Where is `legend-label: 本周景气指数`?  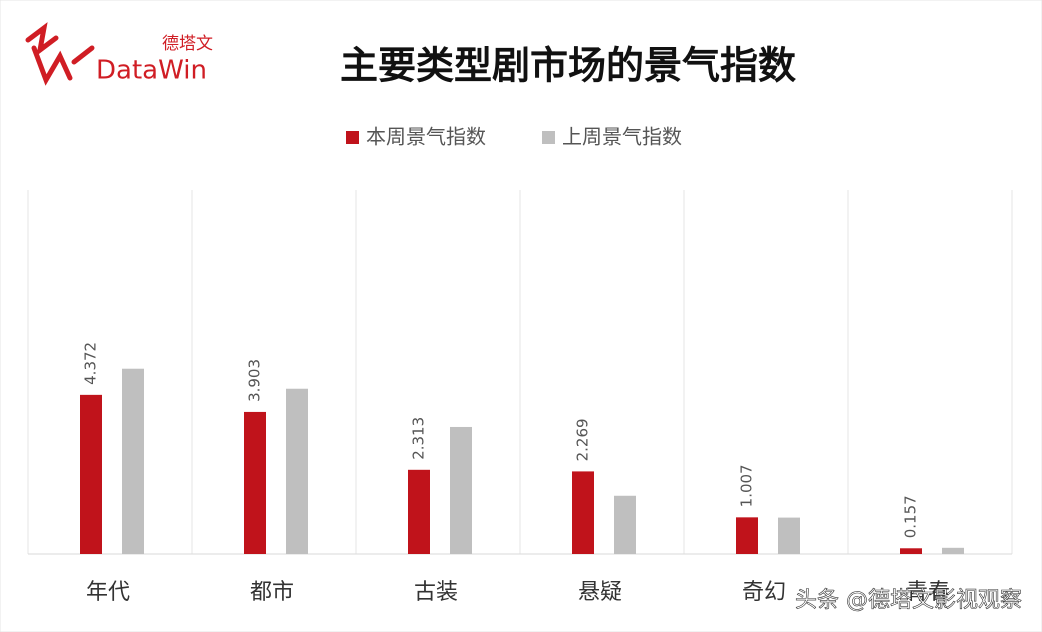
legend-label: 本周景气指数 is located at coordinates (426, 137).